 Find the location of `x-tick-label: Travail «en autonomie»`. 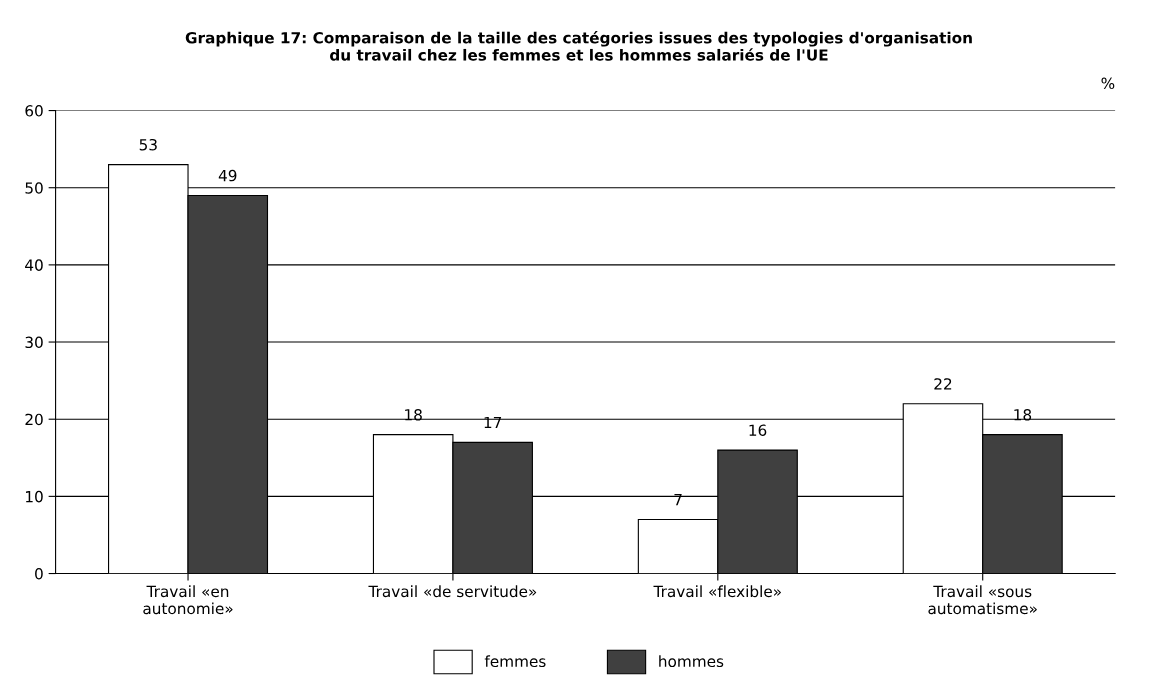

x-tick-label: Travail «en autonomie» is located at coordinates (188, 600).